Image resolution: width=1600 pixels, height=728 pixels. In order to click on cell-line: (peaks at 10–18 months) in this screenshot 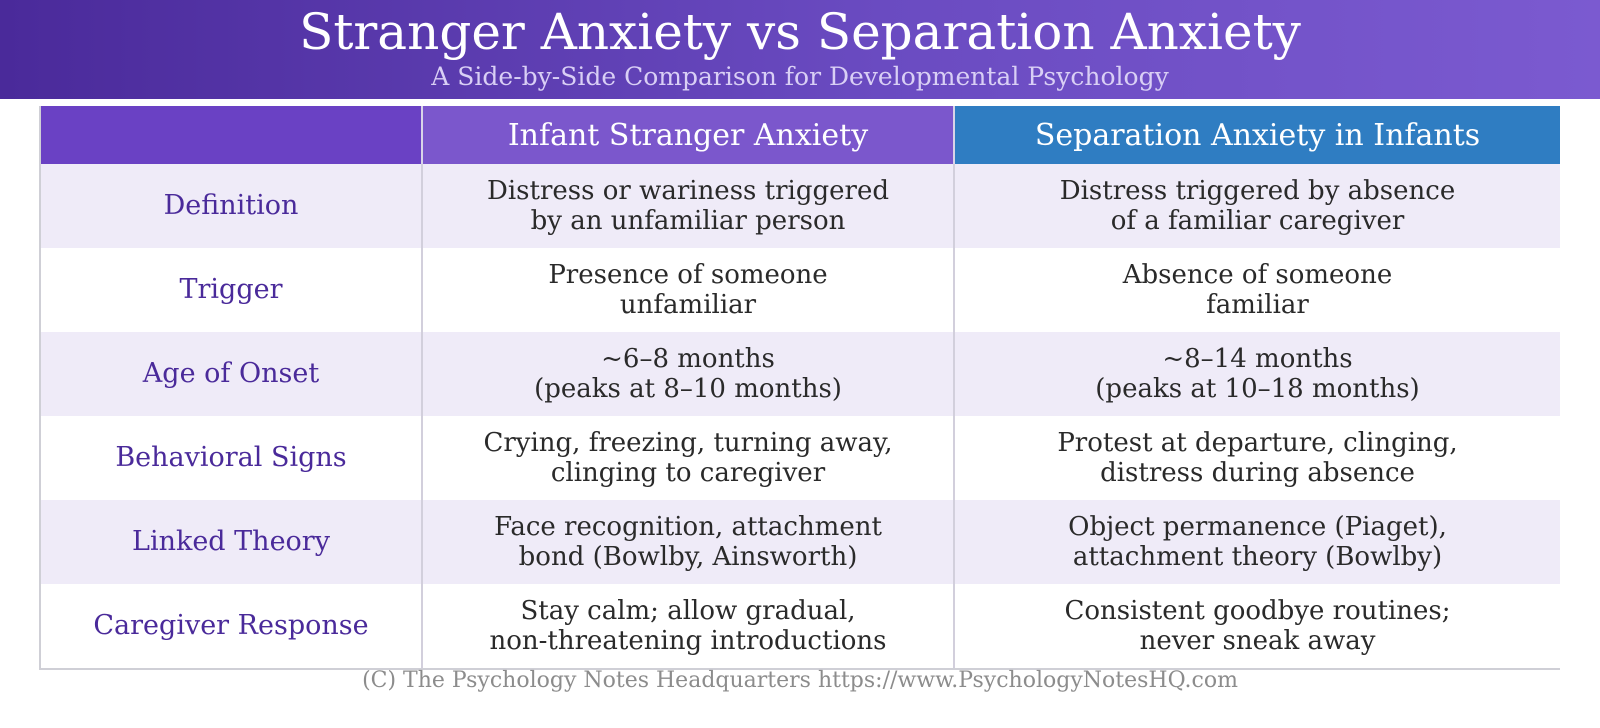, I will do `click(1257, 389)`.